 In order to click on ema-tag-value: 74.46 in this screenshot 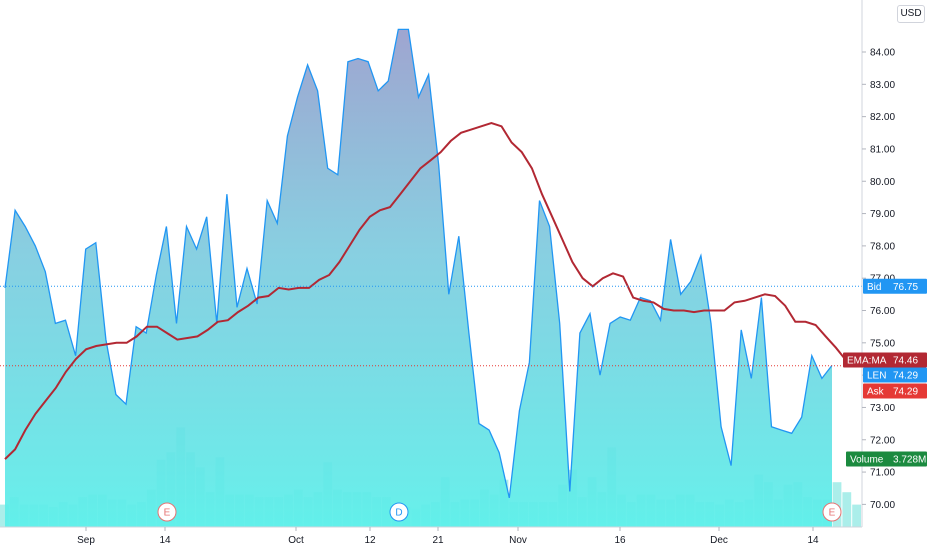, I will do `click(905, 361)`.